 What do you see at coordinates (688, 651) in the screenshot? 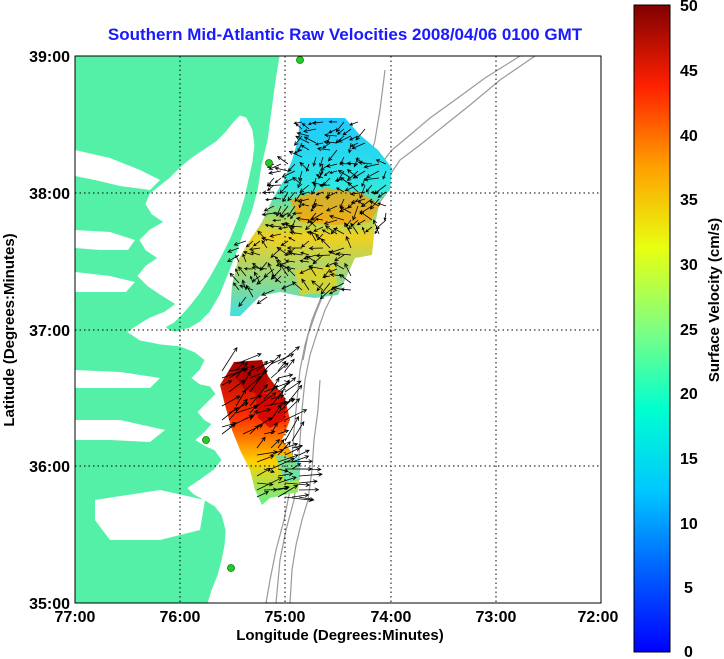
I see `colorbar-tick-label: 0` at bounding box center [688, 651].